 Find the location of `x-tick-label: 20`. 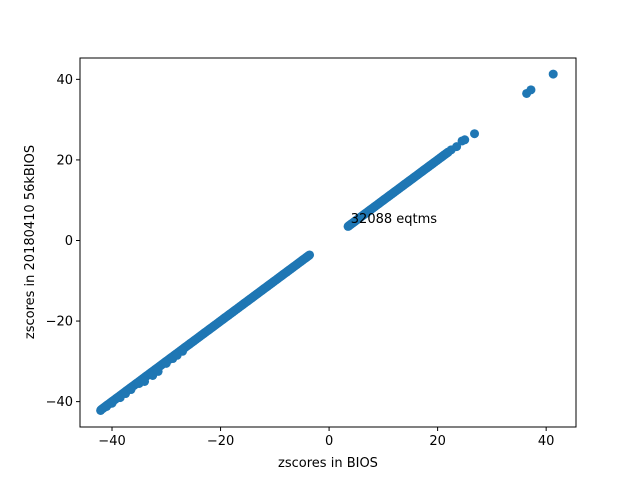

x-tick-label: 20 is located at coordinates (437, 441).